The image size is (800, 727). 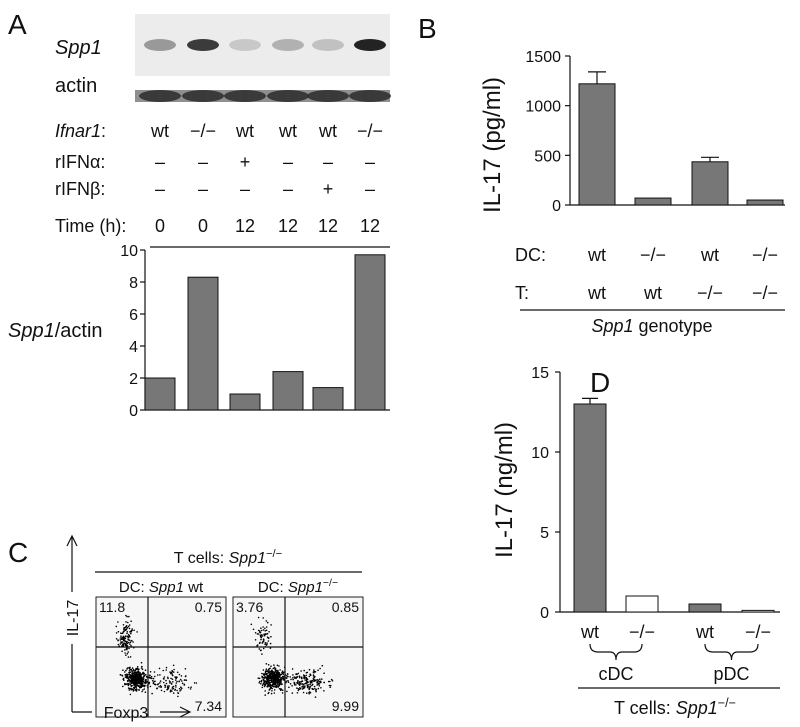 I want to click on text-part: −/−, so click(x=727, y=703).